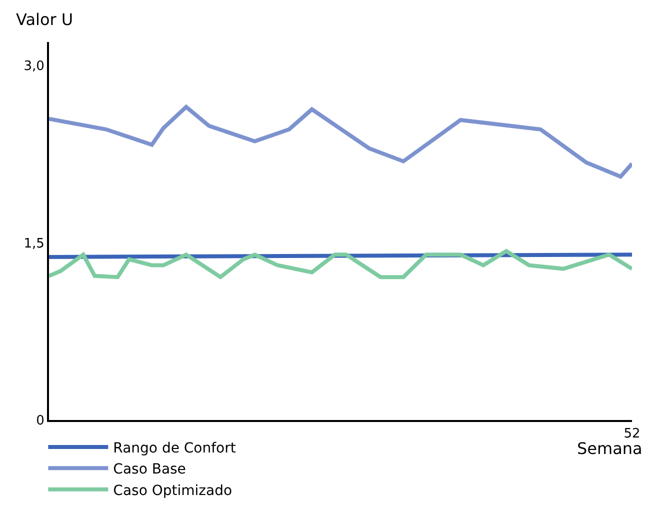 The width and height of the screenshot is (652, 526). What do you see at coordinates (174, 448) in the screenshot?
I see `legend-label: Rango de Confort` at bounding box center [174, 448].